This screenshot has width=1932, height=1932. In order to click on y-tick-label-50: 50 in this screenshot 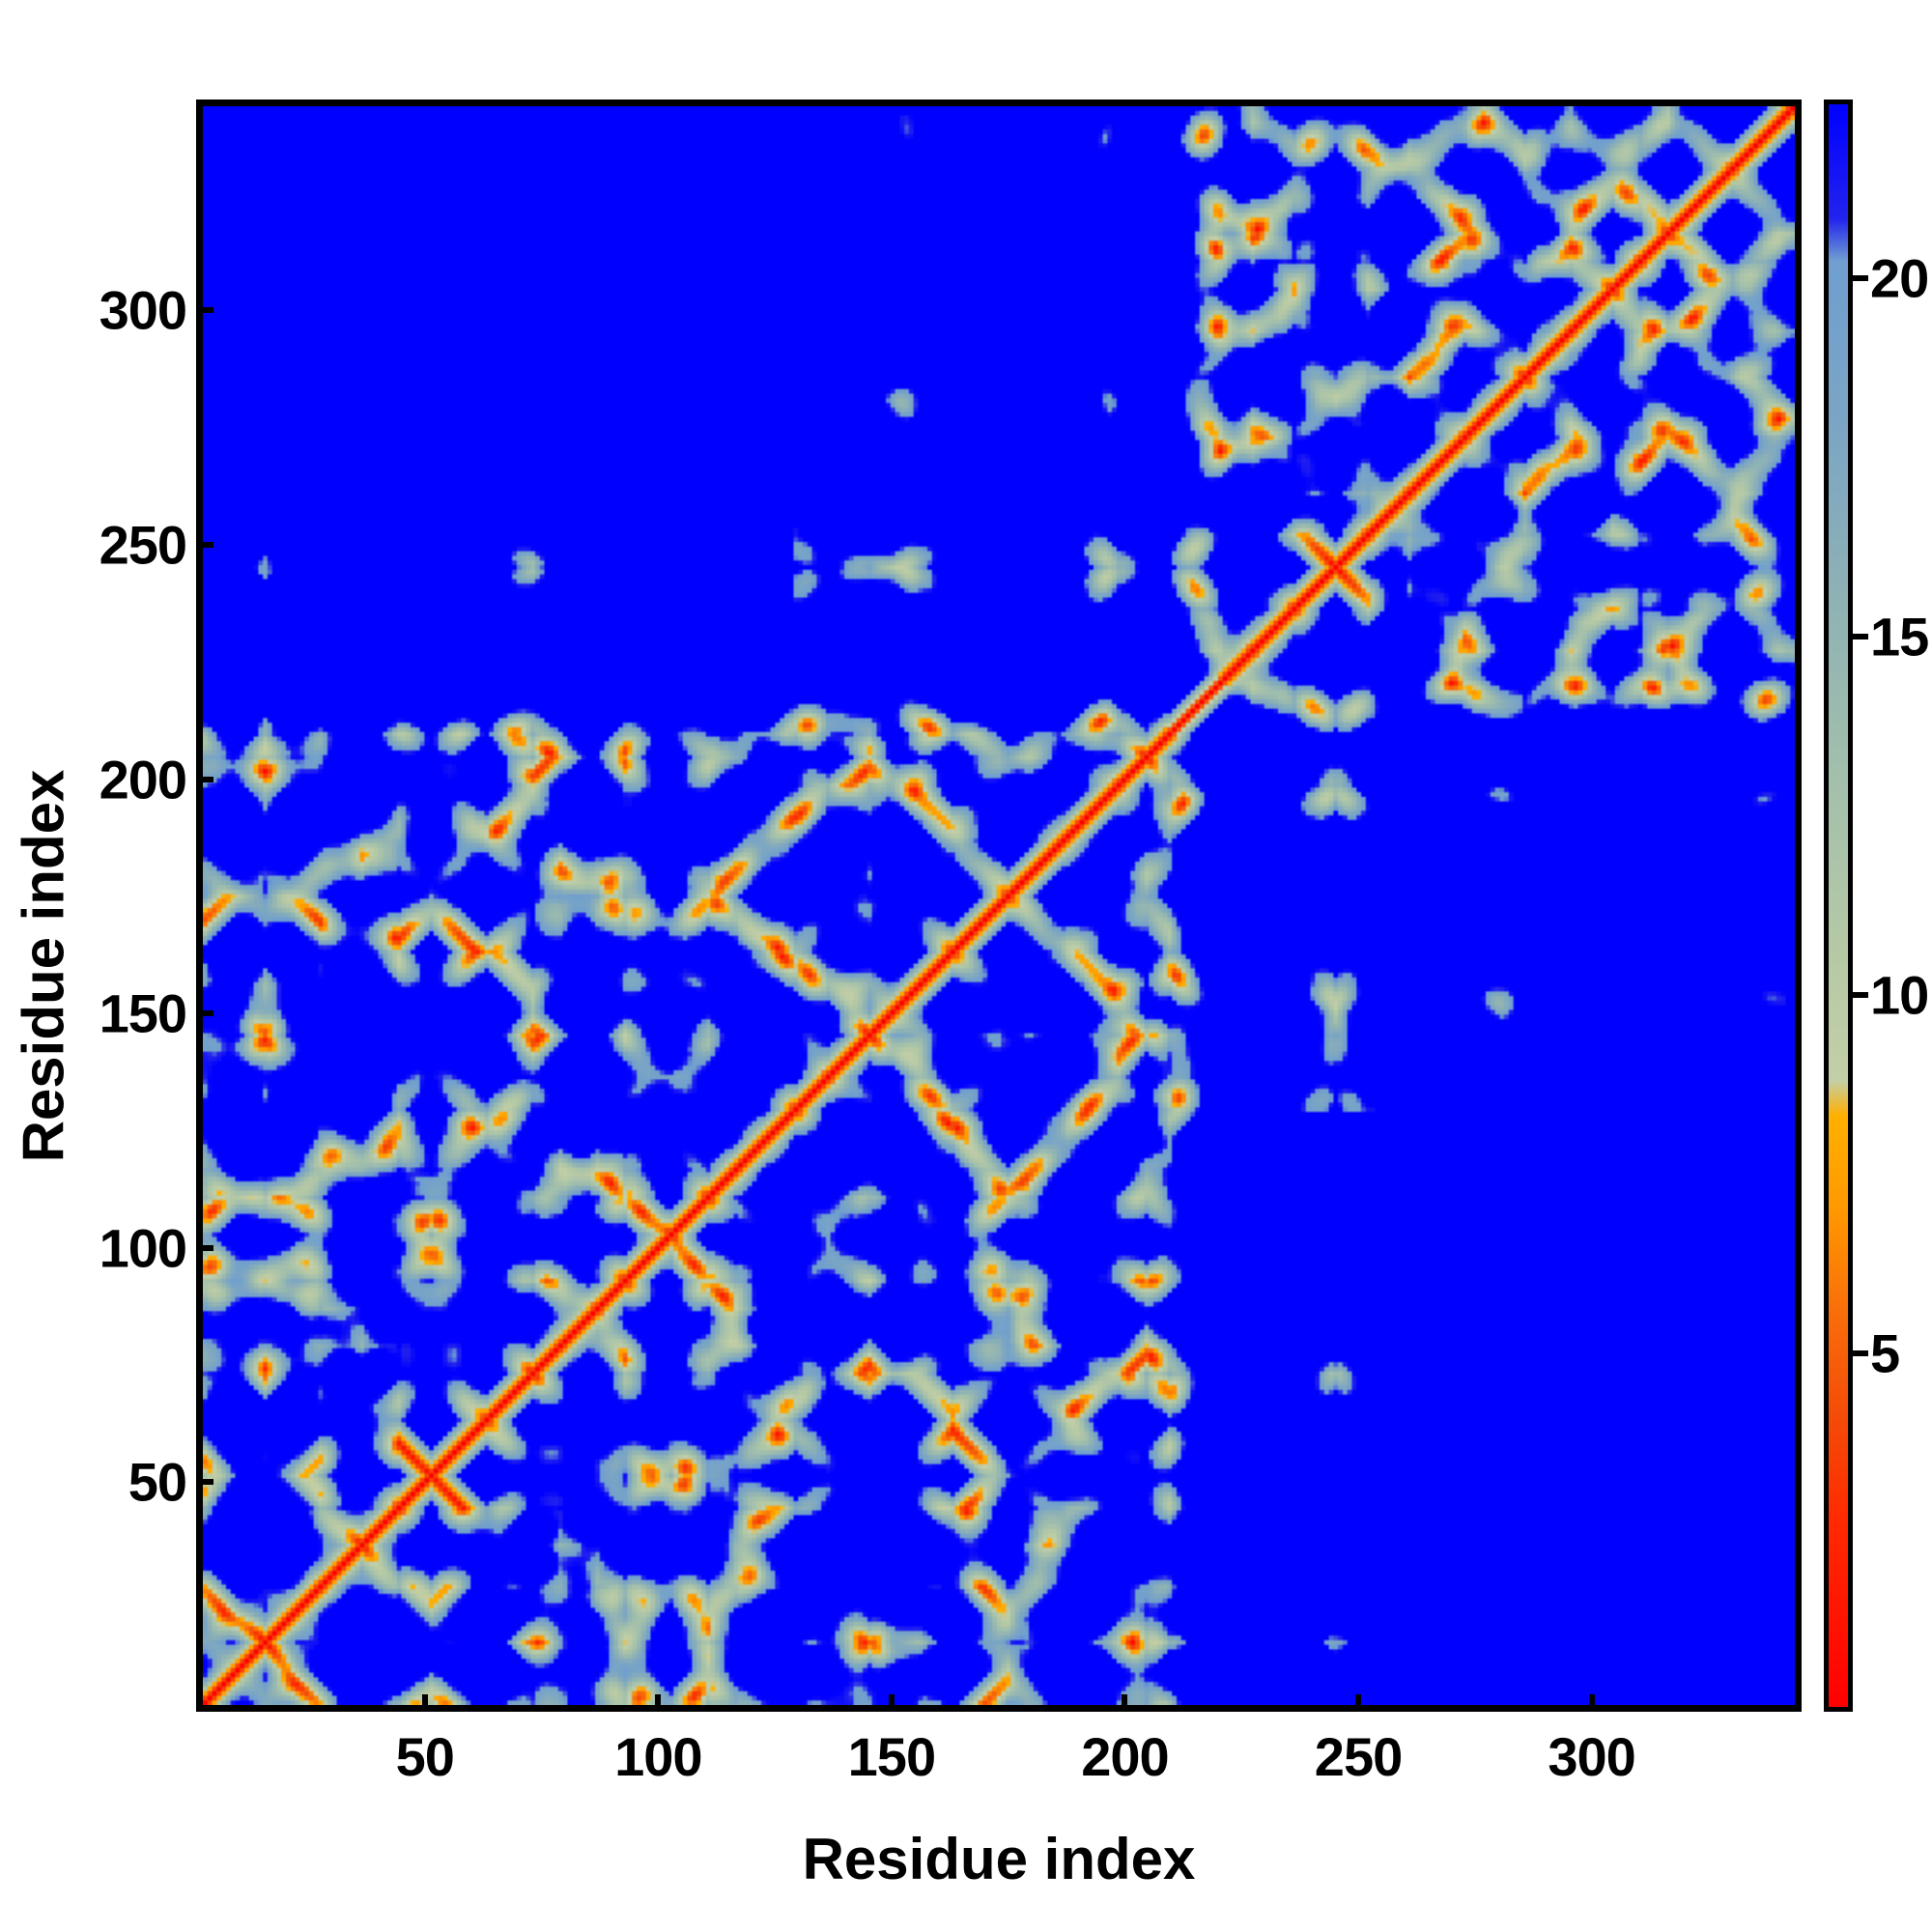, I will do `click(157, 1482)`.